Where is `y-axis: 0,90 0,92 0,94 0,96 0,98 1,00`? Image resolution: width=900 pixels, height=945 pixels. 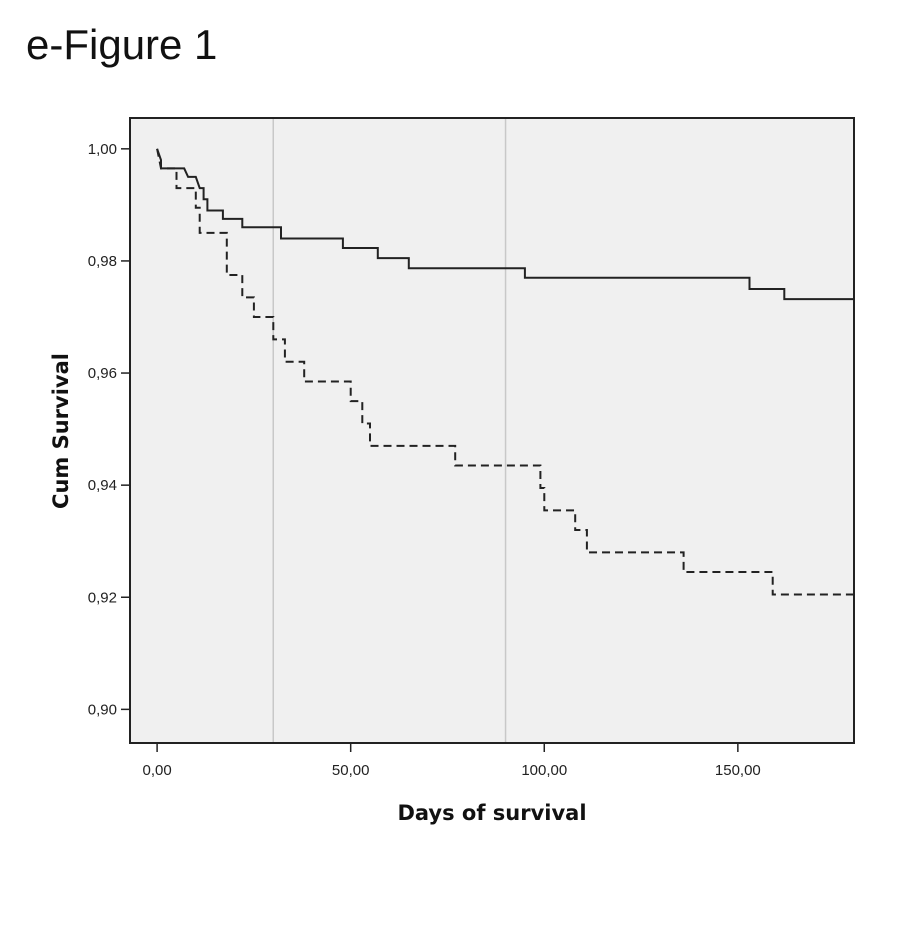 y-axis: 0,90 0,92 0,94 0,96 0,98 1,00 is located at coordinates (109, 429).